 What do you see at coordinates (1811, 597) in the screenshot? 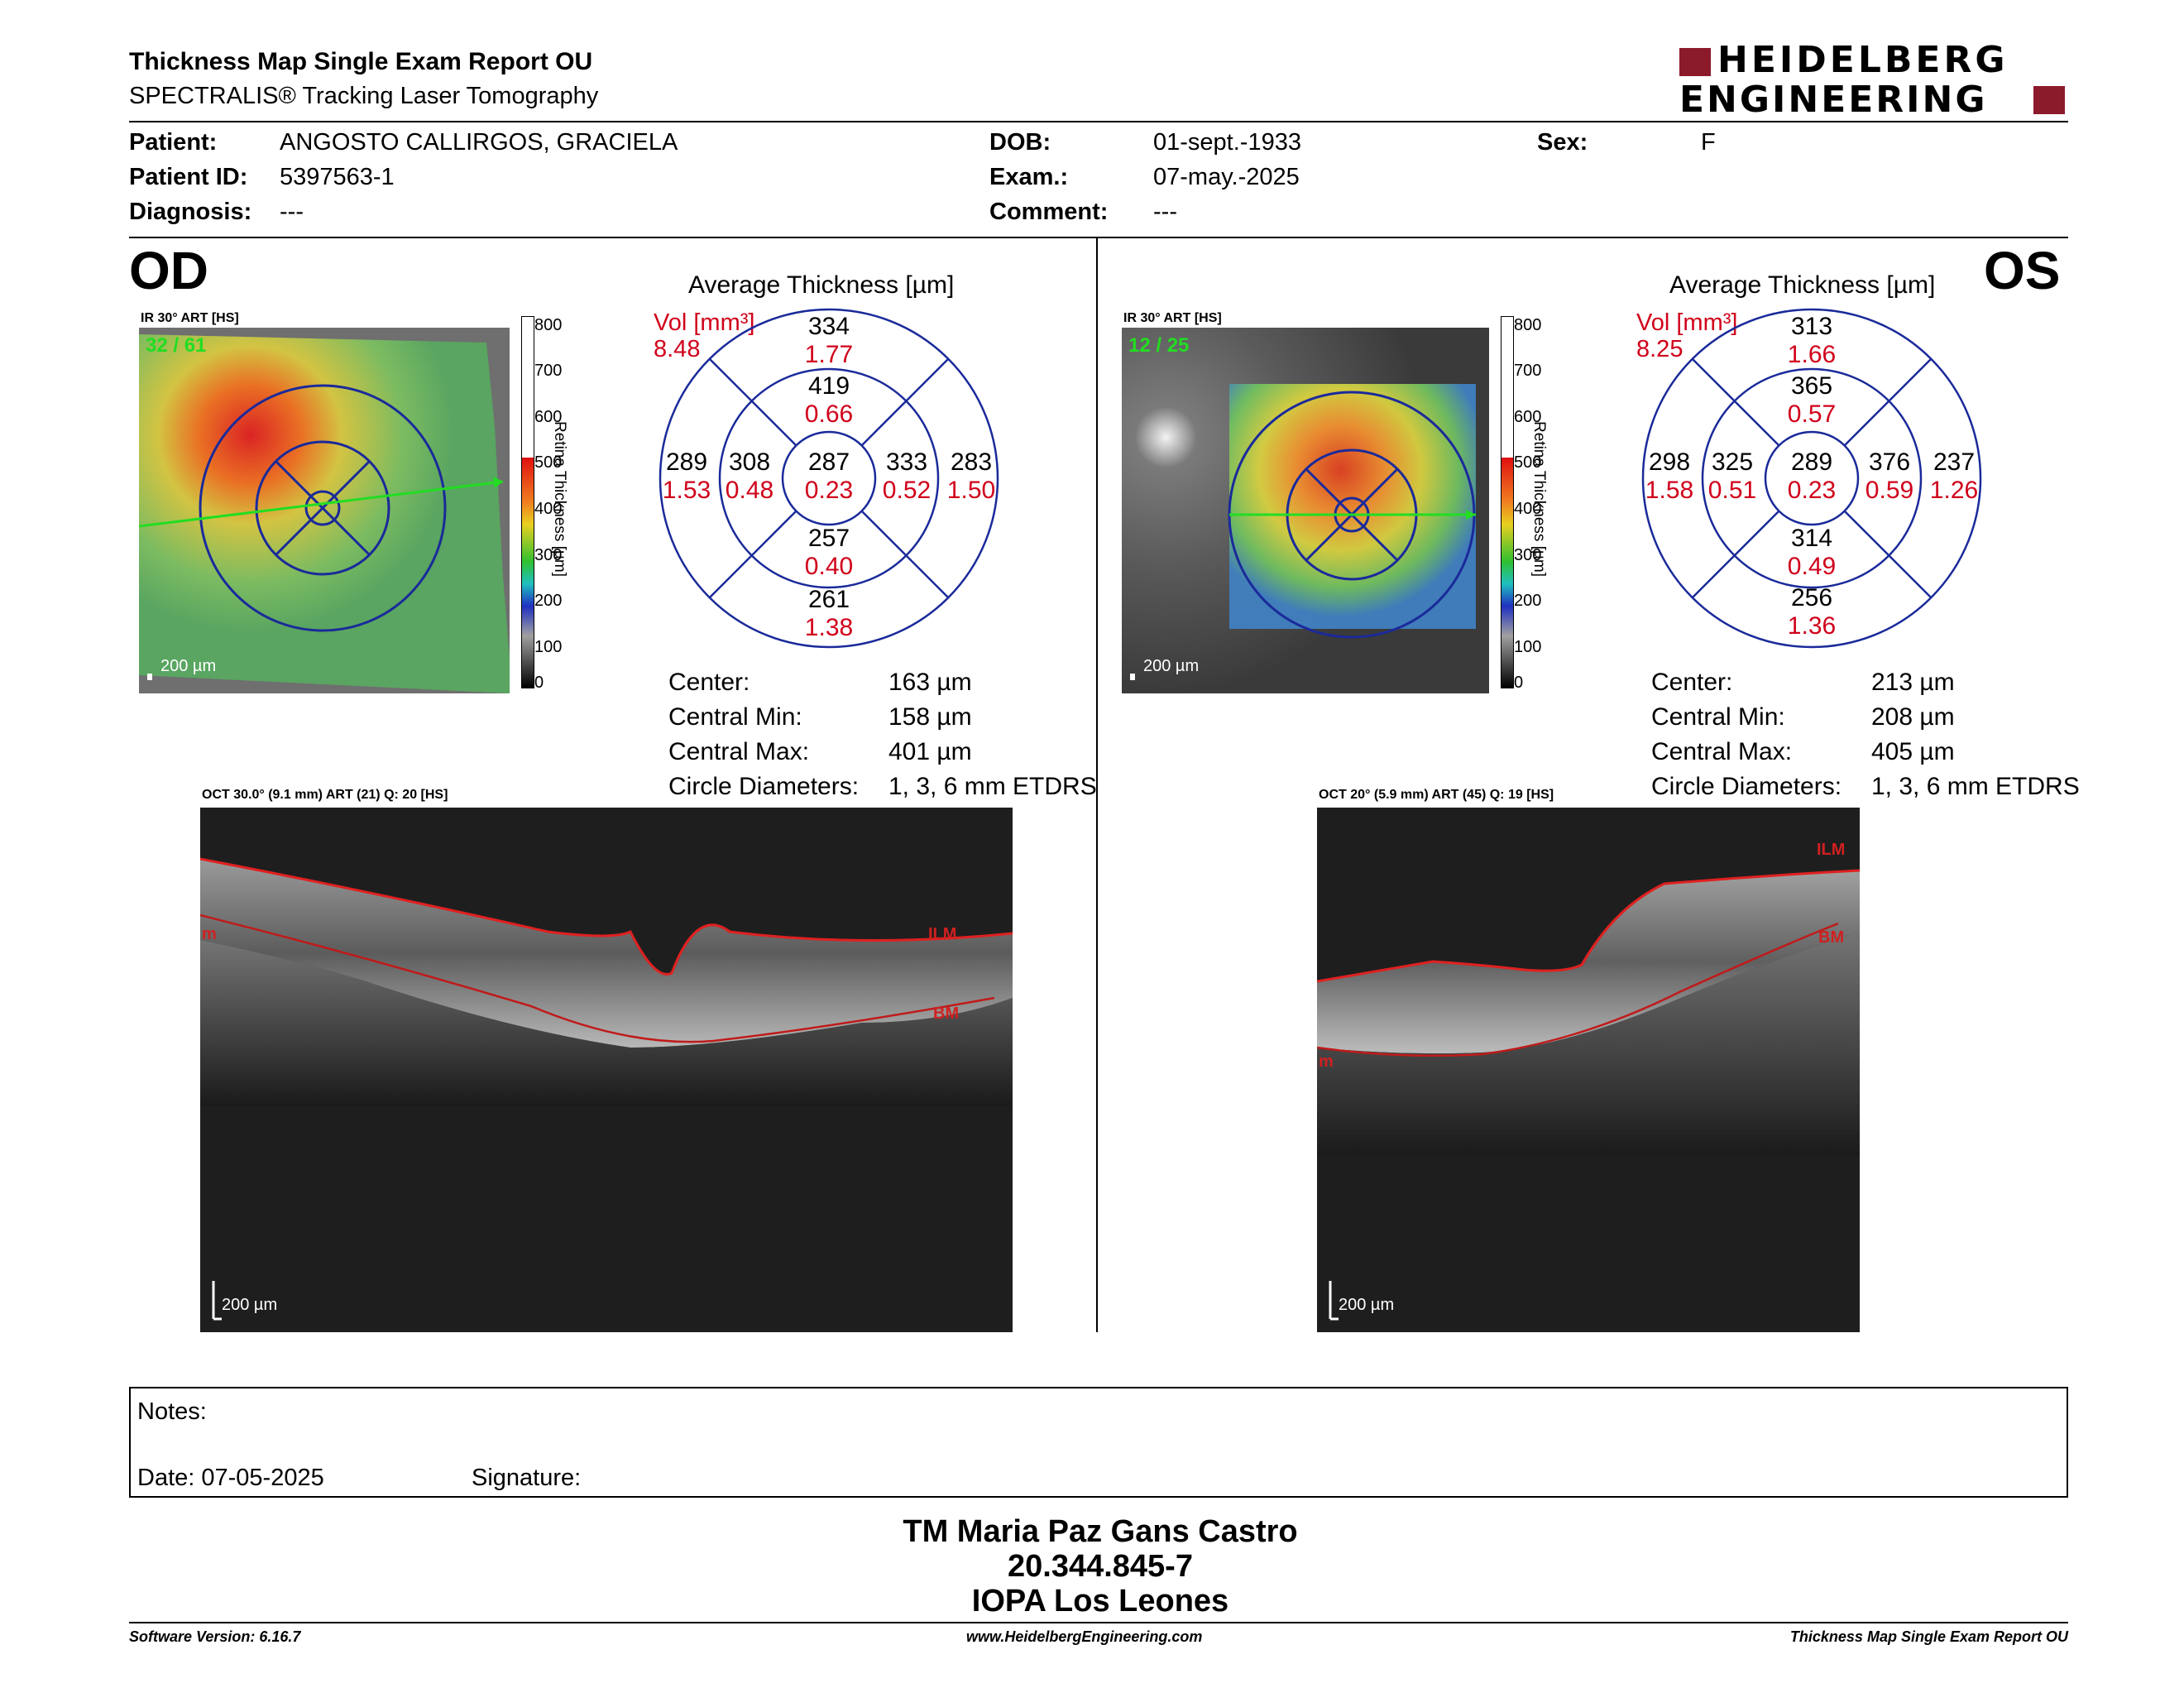
I see `os-outer-inf-thickness: 256` at bounding box center [1811, 597].